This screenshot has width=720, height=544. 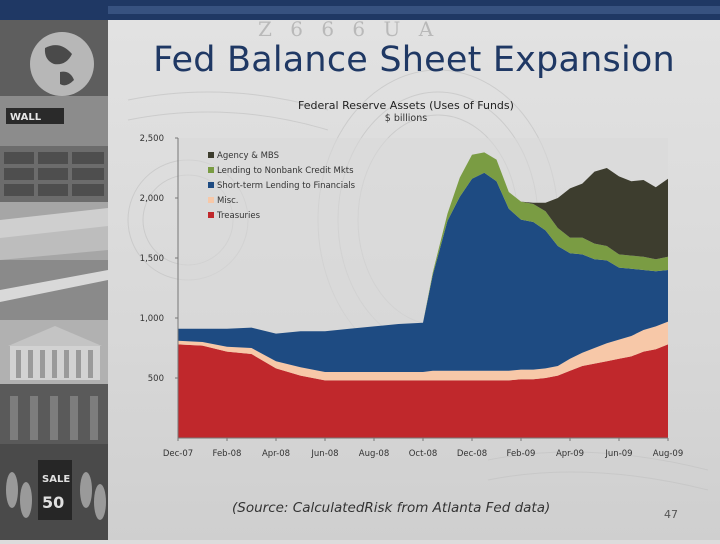 I want to click on x-tick-label: Dec-07, so click(x=178, y=454).